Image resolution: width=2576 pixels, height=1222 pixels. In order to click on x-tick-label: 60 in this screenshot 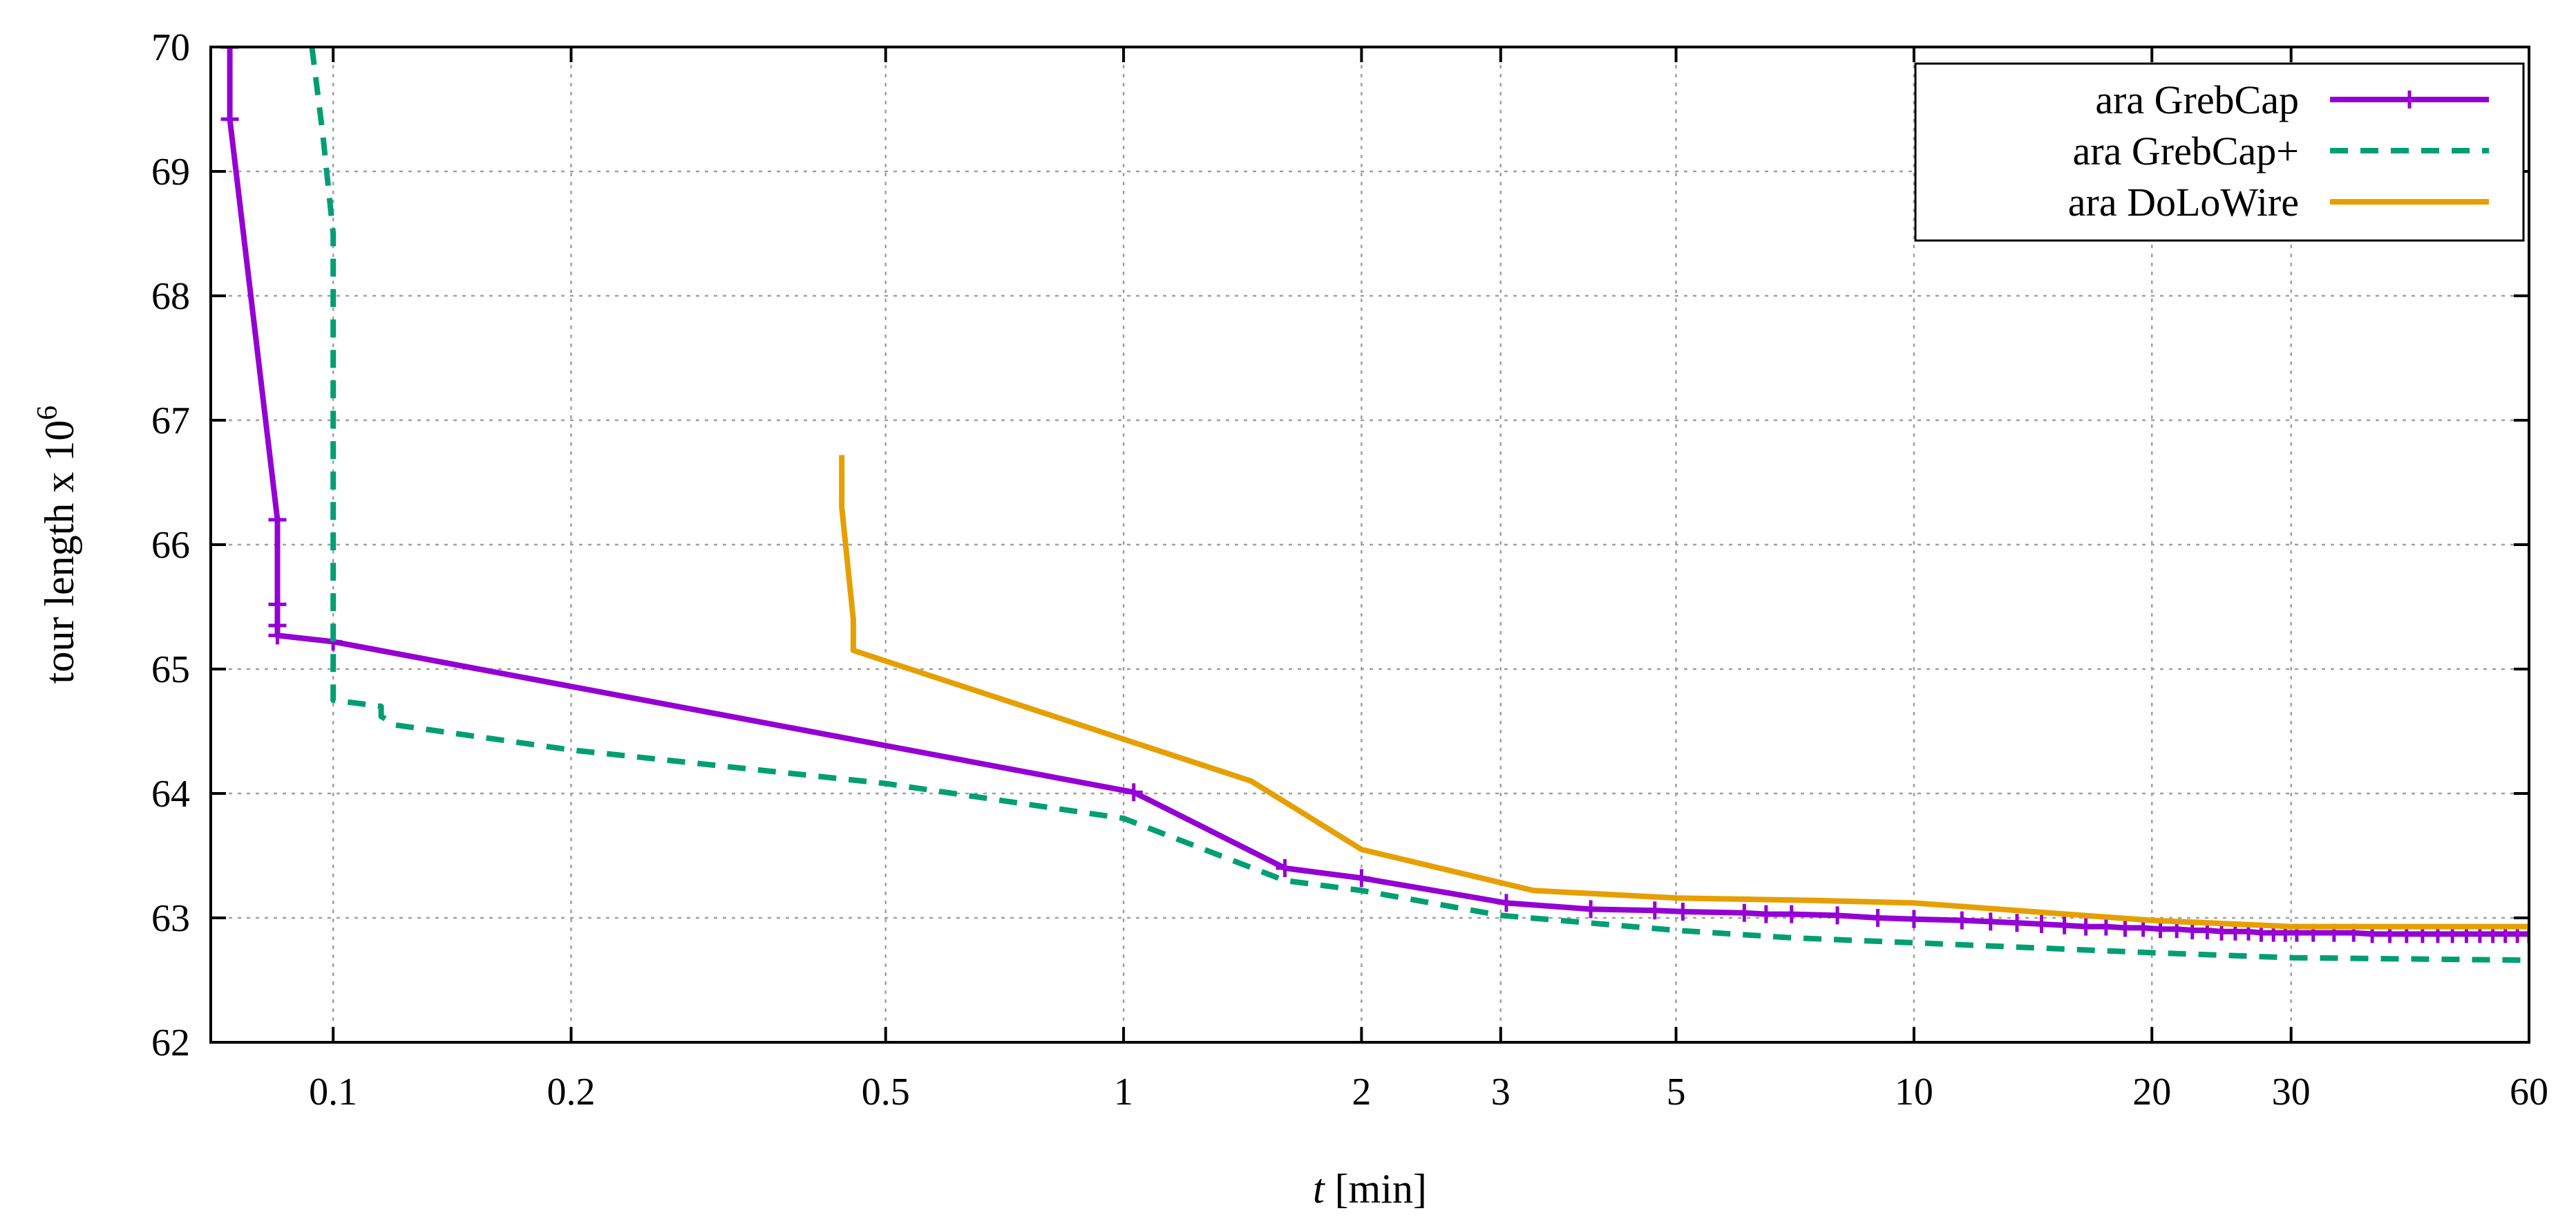, I will do `click(2529, 1092)`.